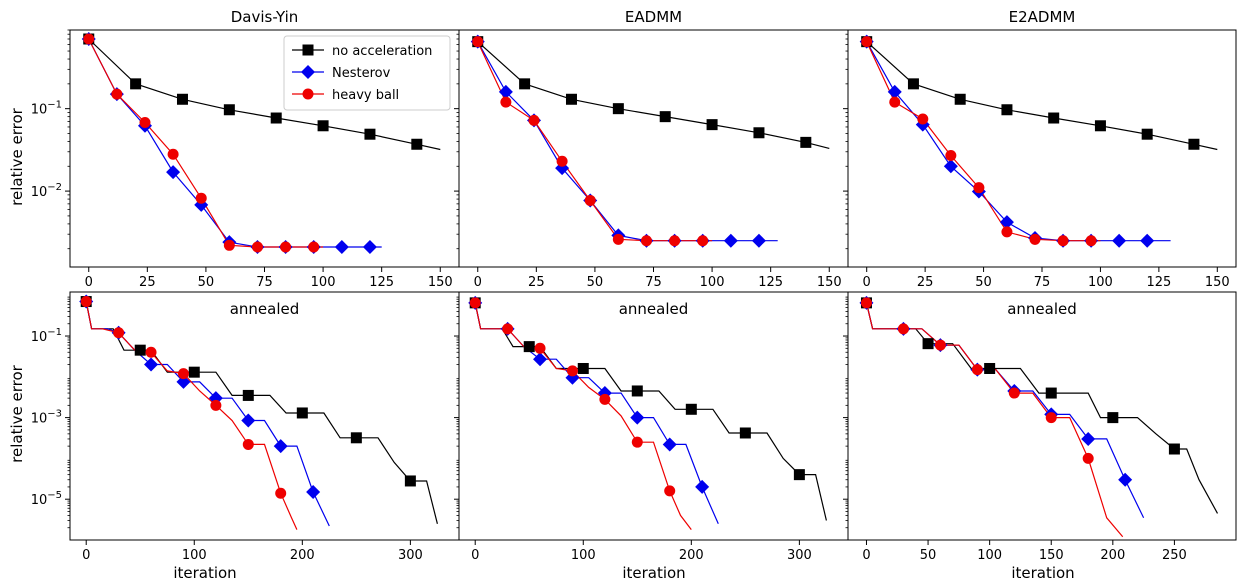  Describe the element at coordinates (147, 282) in the screenshot. I see `x-tick-label: 25` at that location.